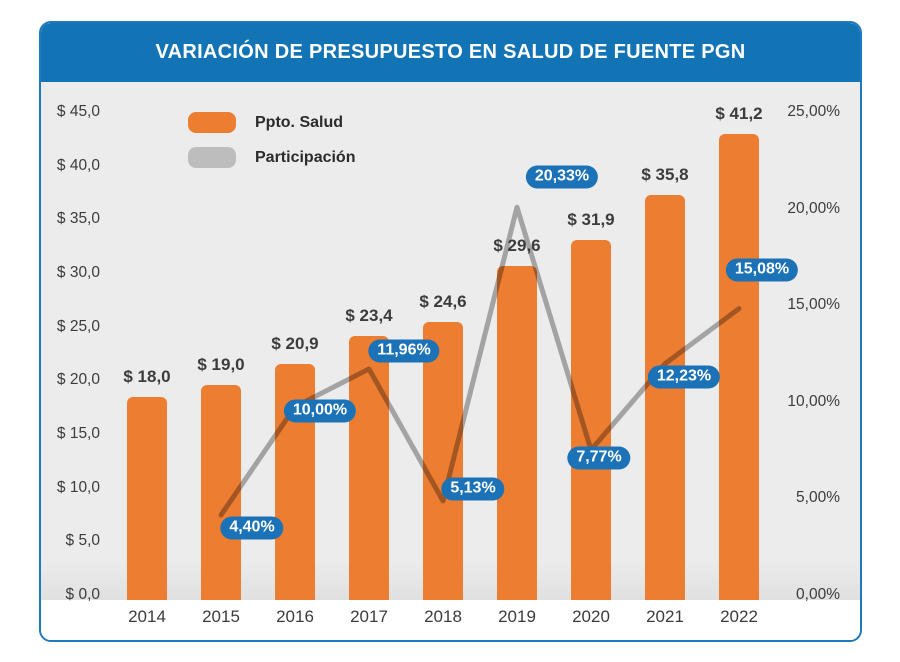  What do you see at coordinates (82, 541) in the screenshot?
I see `y-axis-tick-left: $ 5,0` at bounding box center [82, 541].